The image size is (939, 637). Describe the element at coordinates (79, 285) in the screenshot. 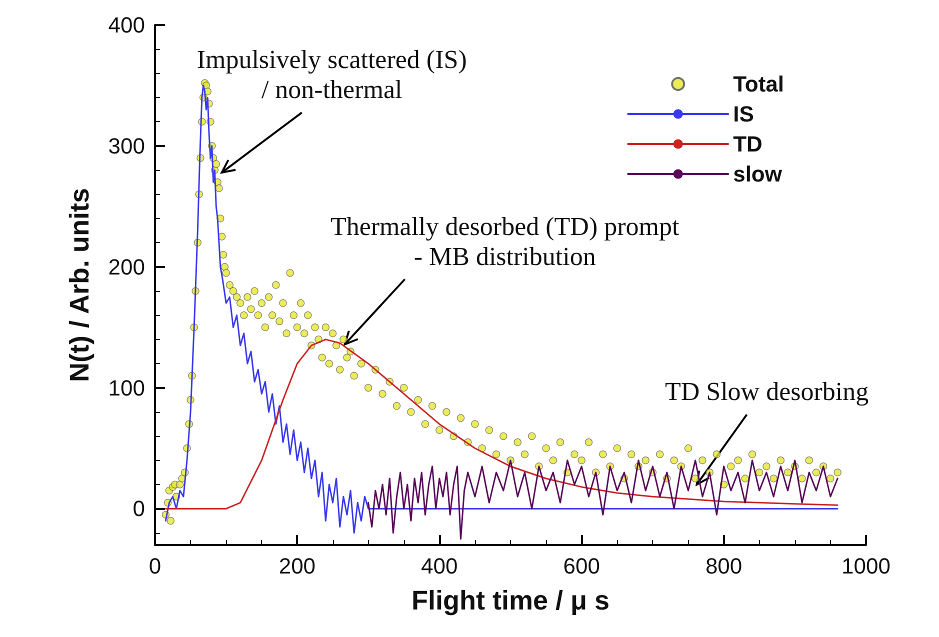

I see `y-axis-title: N(t) / Arb. units` at that location.